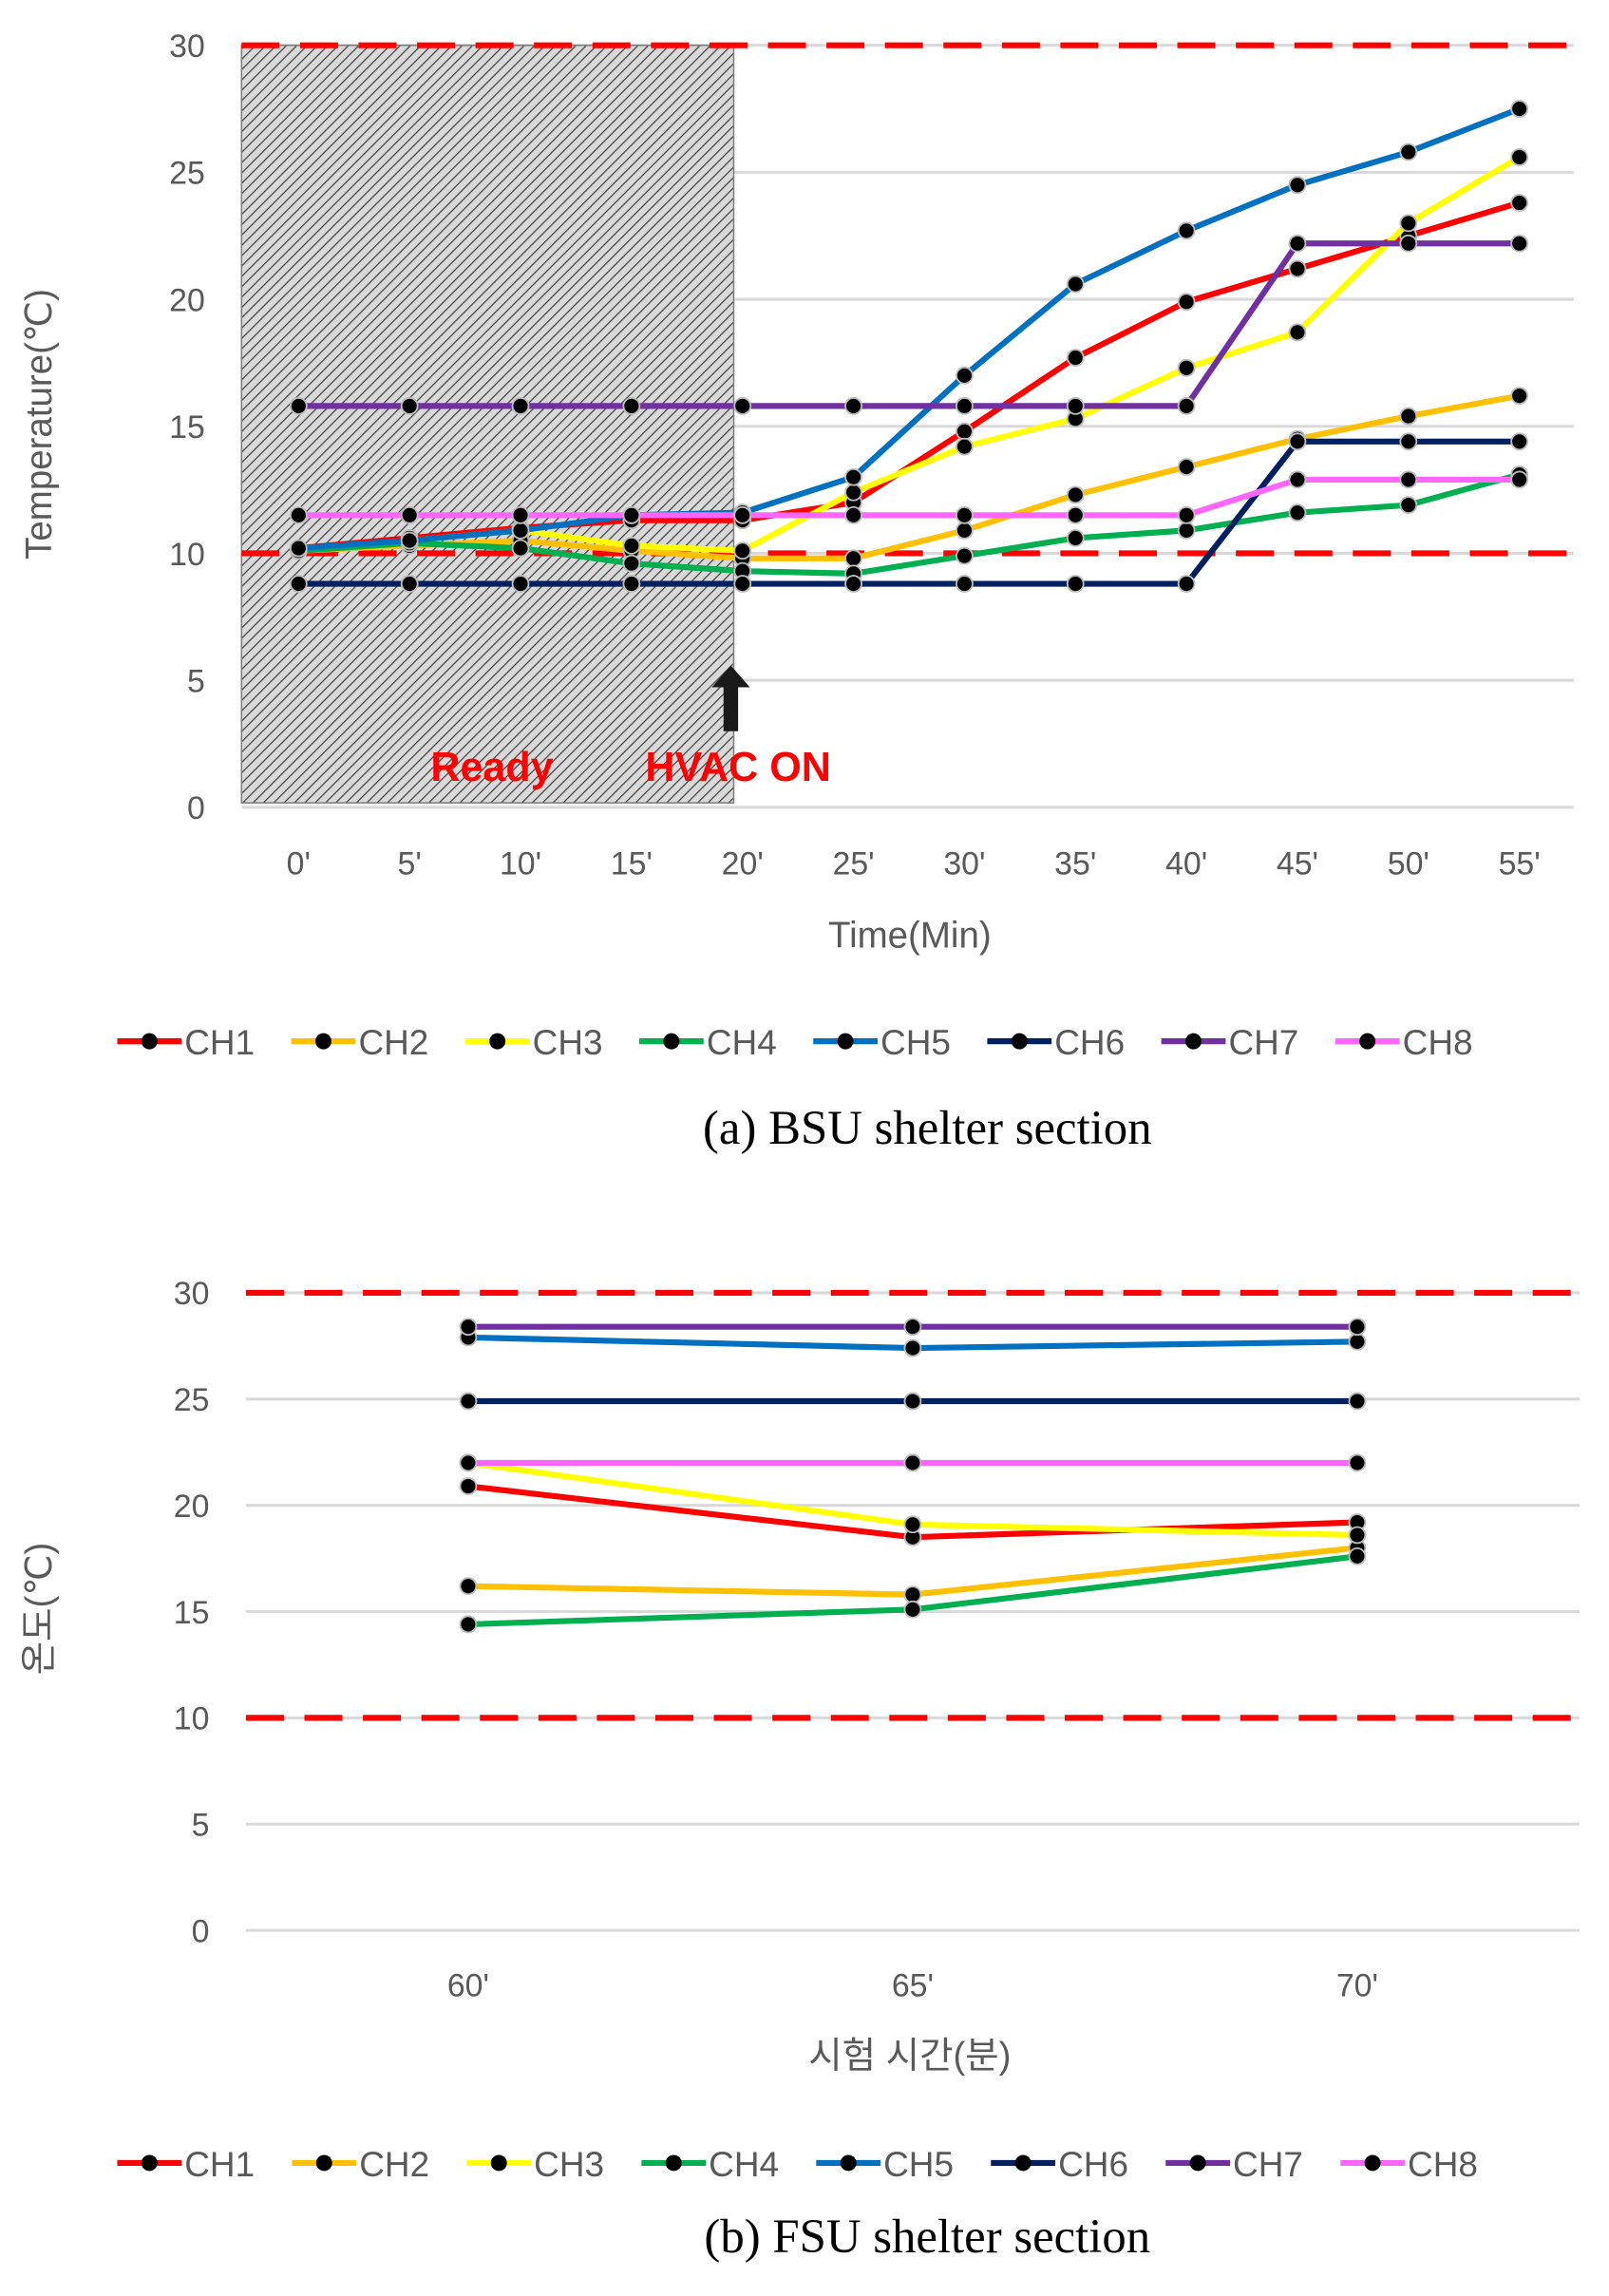  What do you see at coordinates (39, 424) in the screenshot?
I see `y-axis-label: Temperature(℃)` at bounding box center [39, 424].